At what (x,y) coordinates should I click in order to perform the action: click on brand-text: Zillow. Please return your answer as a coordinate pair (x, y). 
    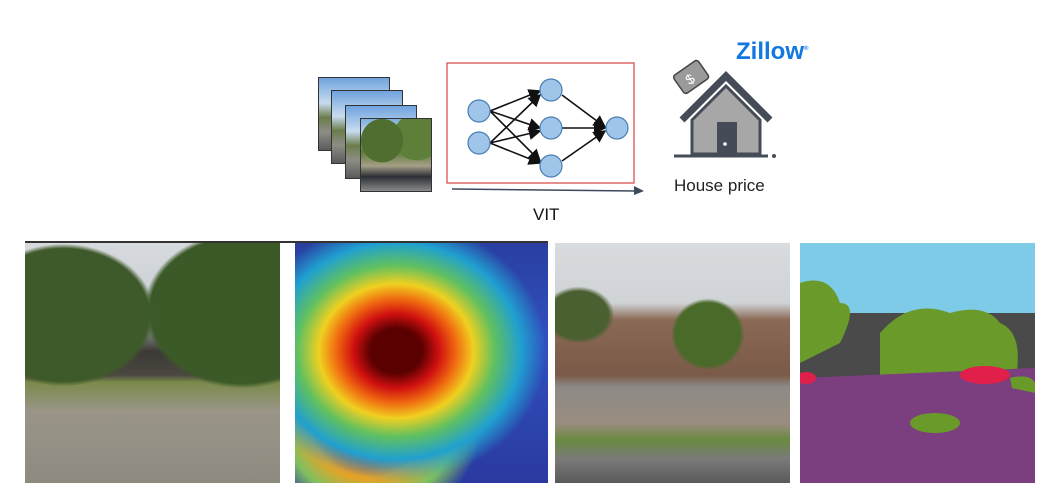
    Looking at the image, I should click on (770, 51).